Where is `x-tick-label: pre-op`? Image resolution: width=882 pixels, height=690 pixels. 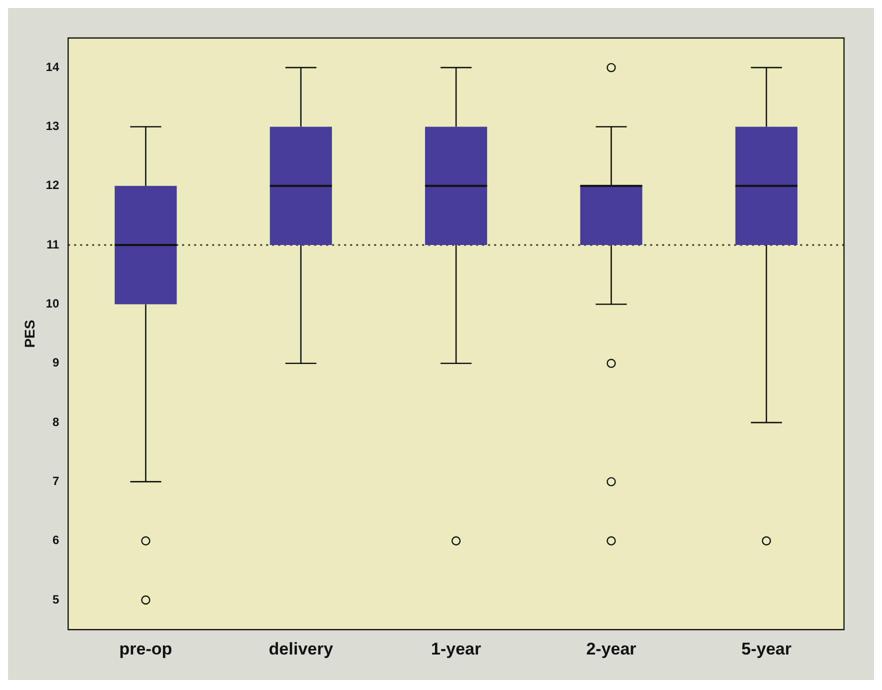
x-tick-label: pre-op is located at coordinates (145, 648).